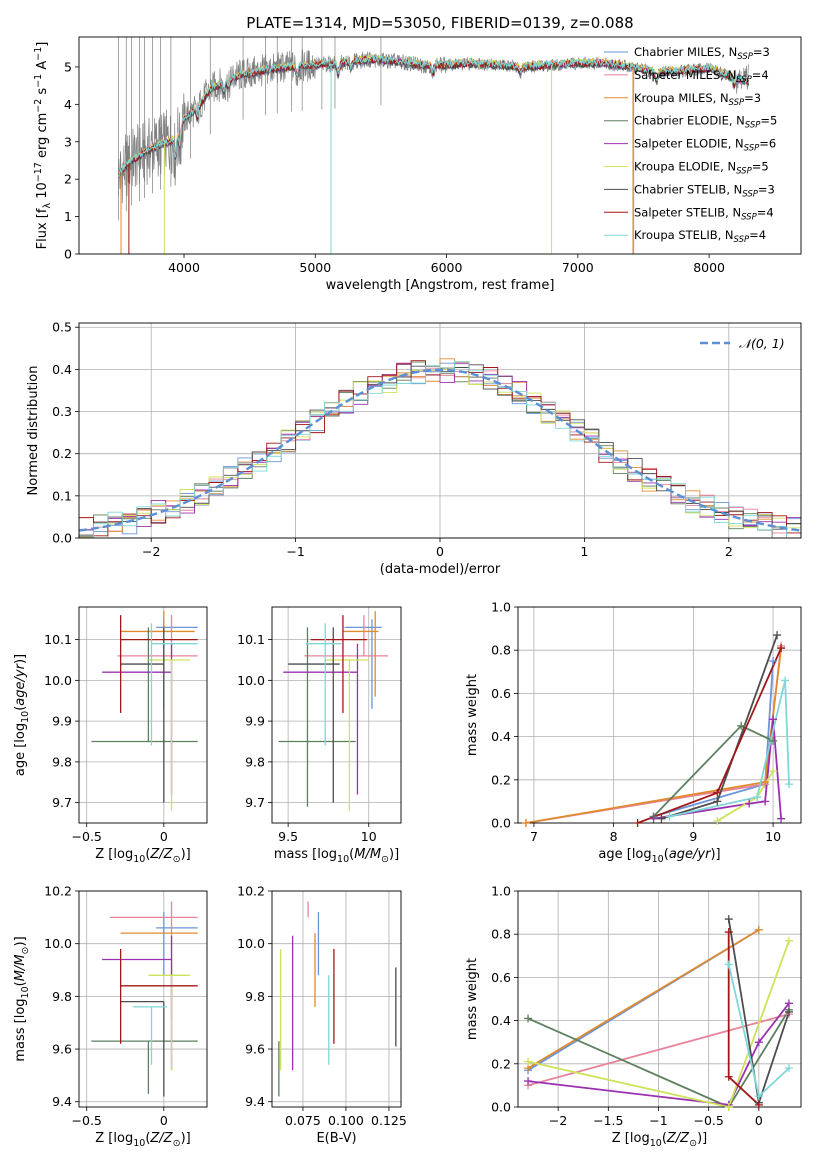 This screenshot has height=1170, width=819. Describe the element at coordinates (295, 551) in the screenshot. I see `x-tick-label: −1` at that location.